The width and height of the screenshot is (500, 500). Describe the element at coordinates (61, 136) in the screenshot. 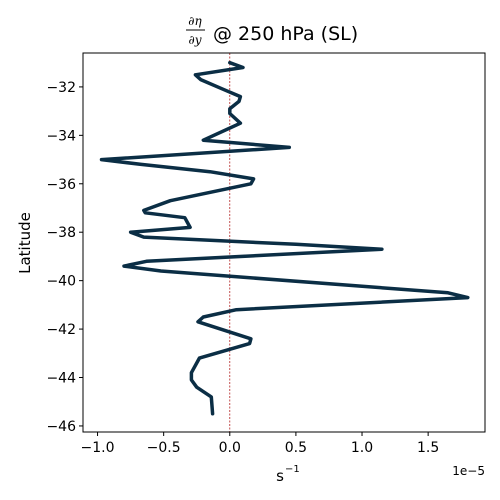

I see `y-tick-label: −34` at that location.